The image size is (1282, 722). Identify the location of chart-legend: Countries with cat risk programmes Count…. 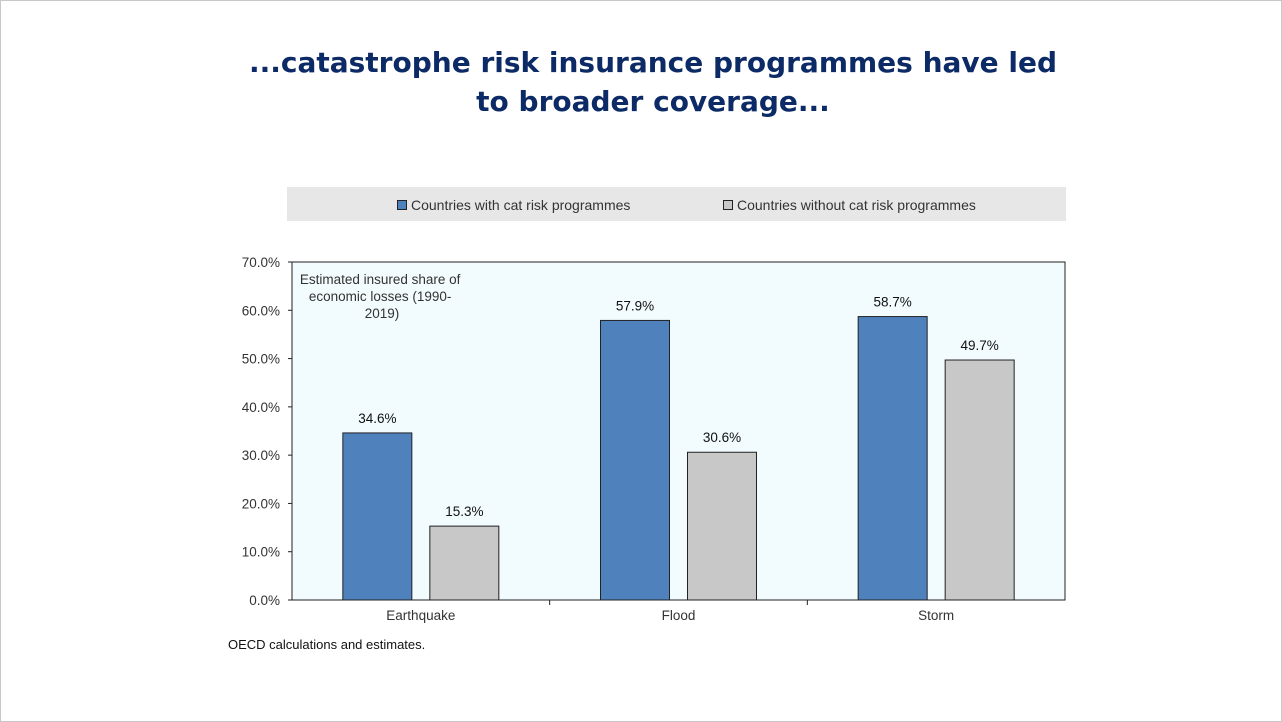
(676, 204).